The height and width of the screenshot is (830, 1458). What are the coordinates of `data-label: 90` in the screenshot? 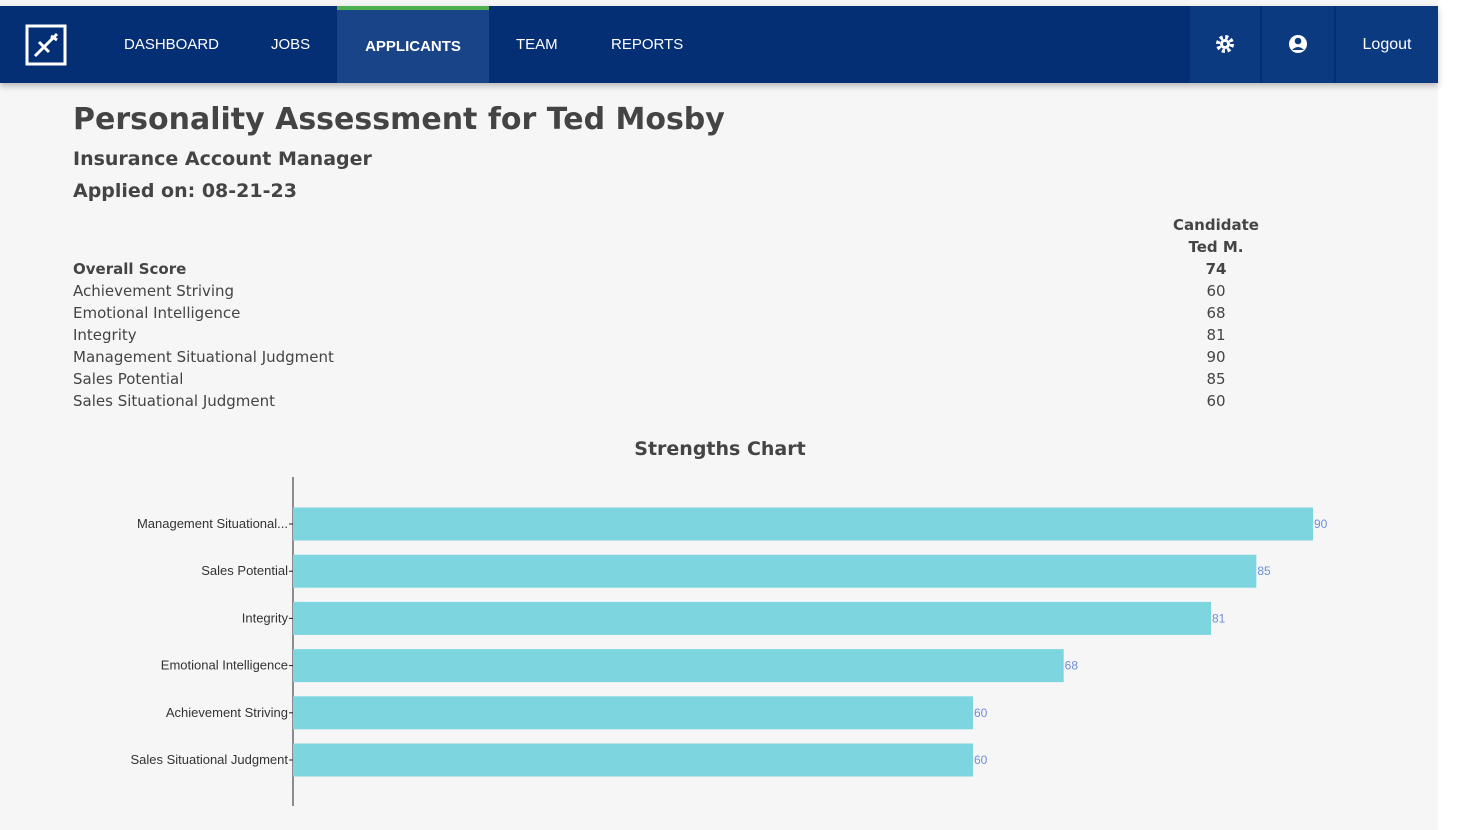 It's located at (1321, 524).